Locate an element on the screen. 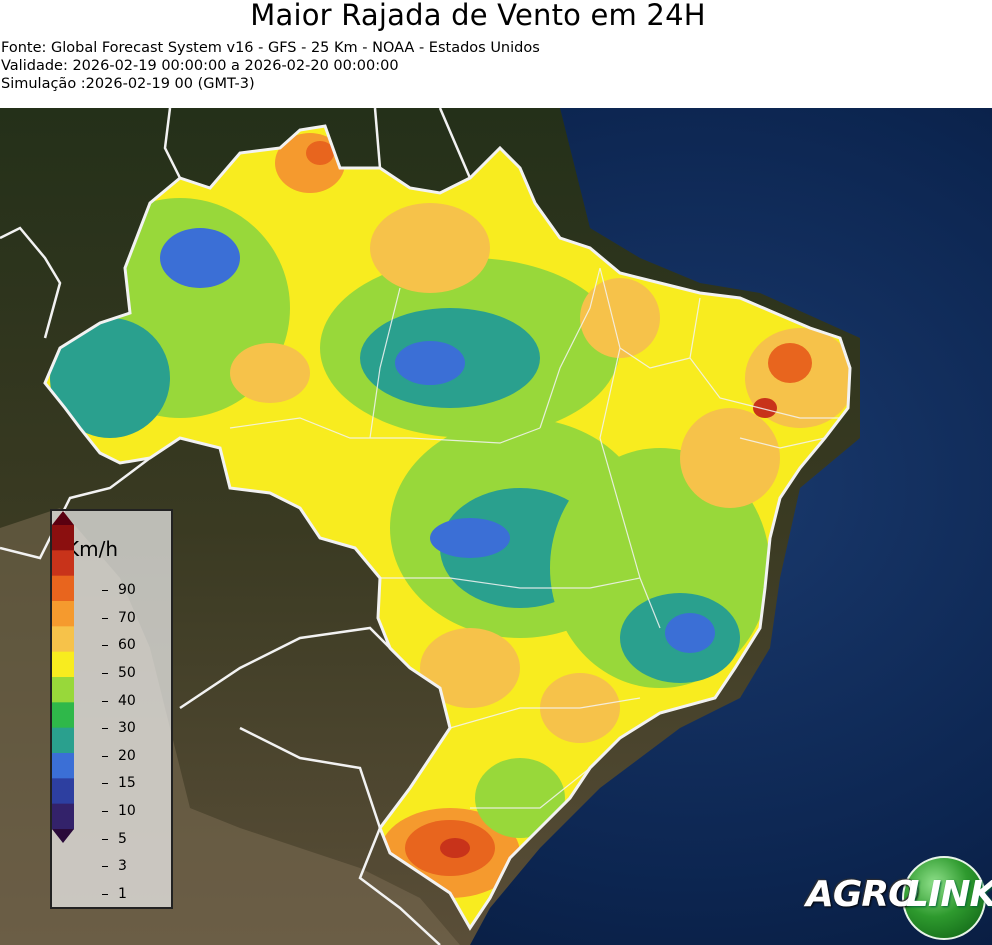 The image size is (992, 945). colorbar-tick-label: 1 is located at coordinates (122, 894).